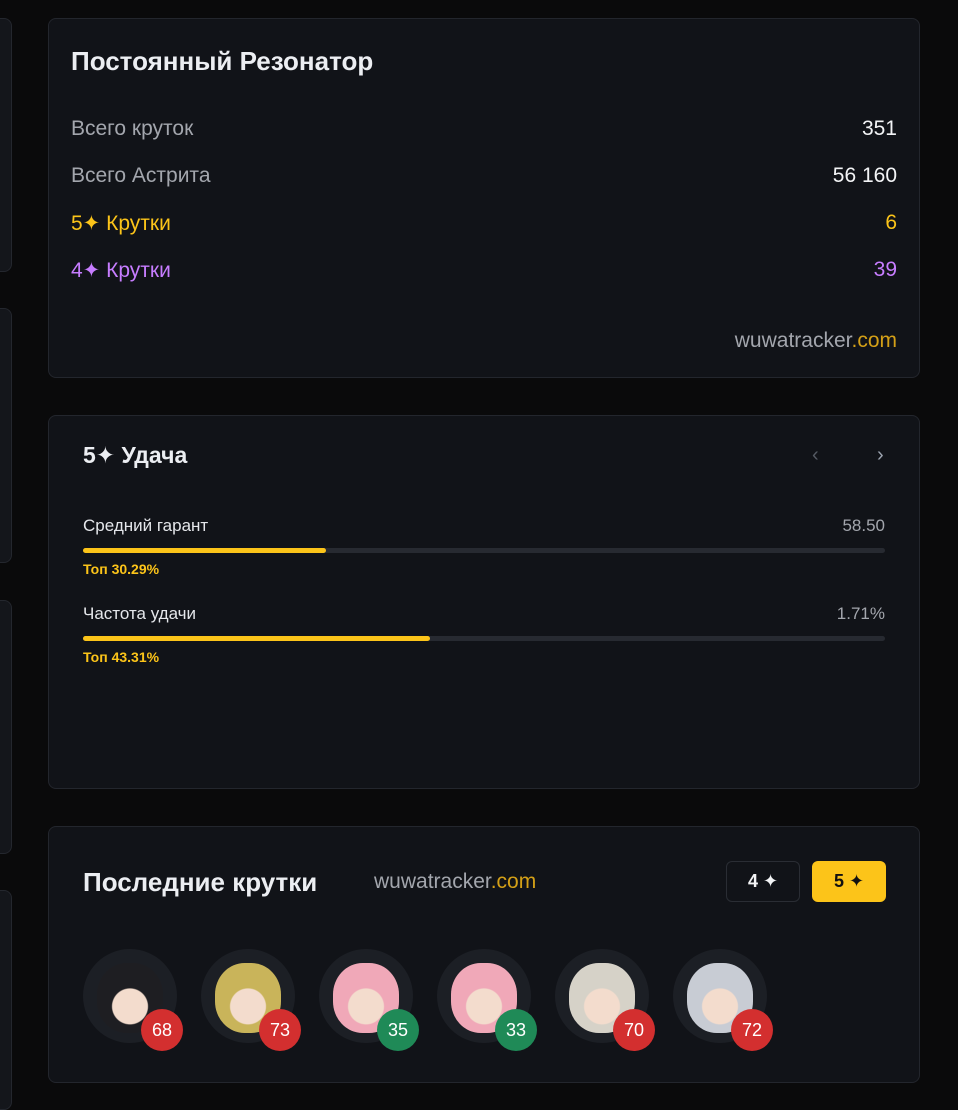  I want to click on pity-badge: 68, so click(162, 1030).